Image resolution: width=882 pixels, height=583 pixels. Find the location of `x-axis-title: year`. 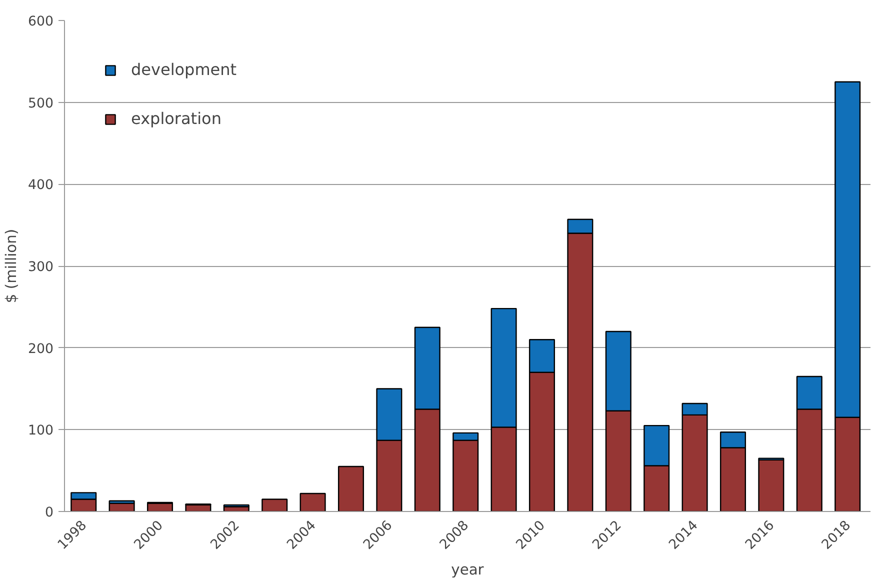

x-axis-title: year is located at coordinates (468, 570).